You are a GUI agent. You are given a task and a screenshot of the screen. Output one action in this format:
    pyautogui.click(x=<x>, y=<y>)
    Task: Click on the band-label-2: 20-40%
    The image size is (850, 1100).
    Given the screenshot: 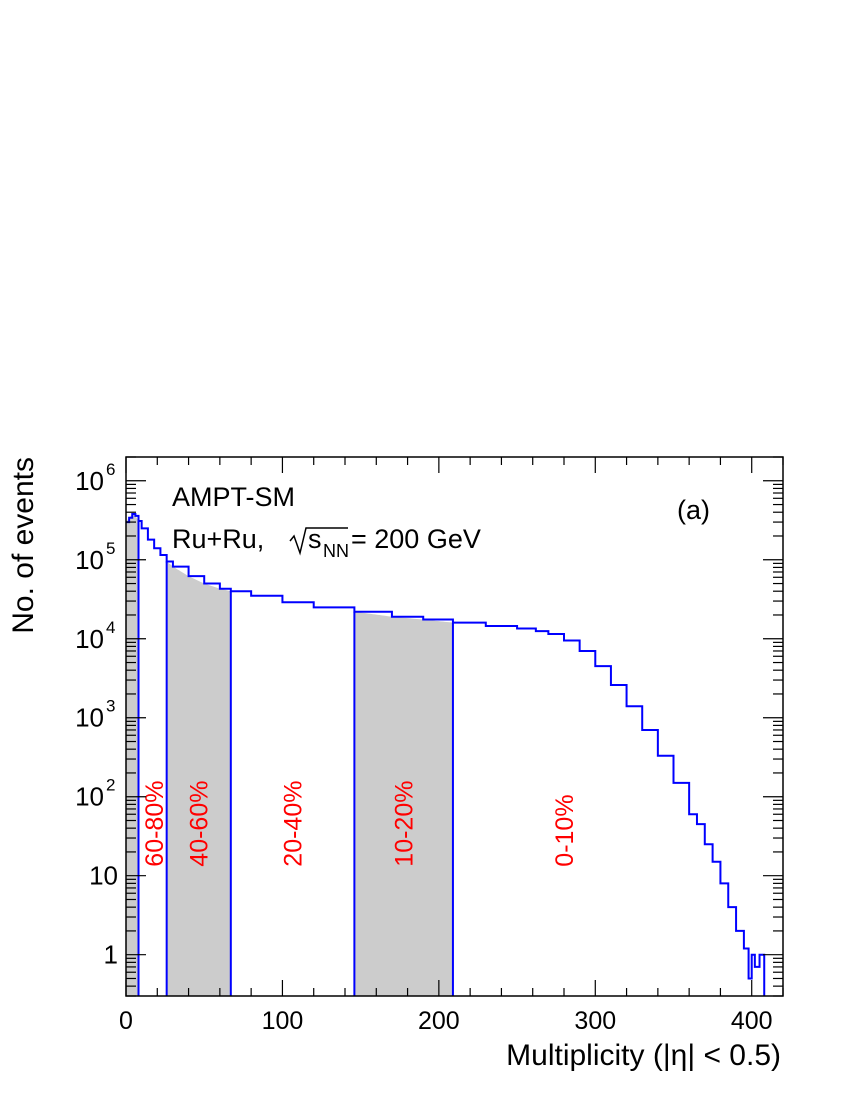 What is the action you would take?
    pyautogui.click(x=294, y=824)
    